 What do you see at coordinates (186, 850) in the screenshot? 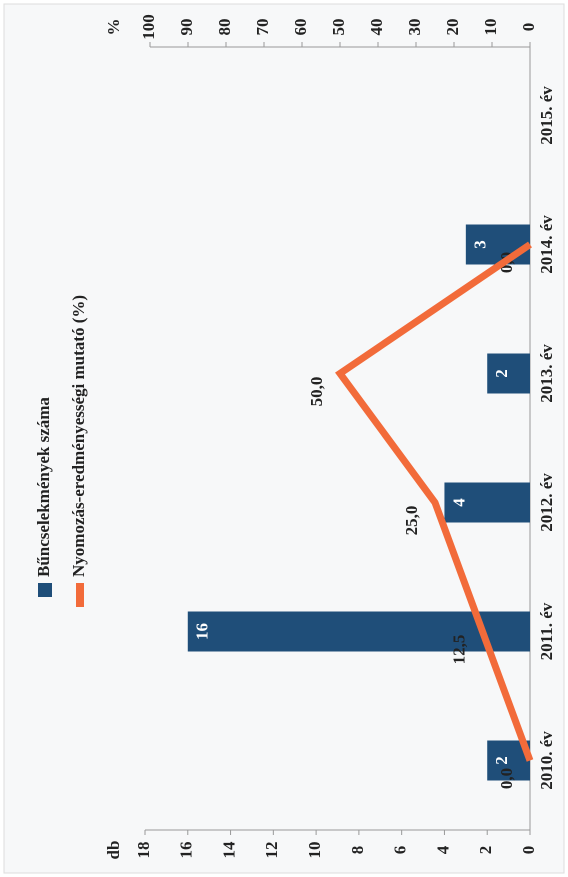
I see `y-tick-label: 16` at bounding box center [186, 850].